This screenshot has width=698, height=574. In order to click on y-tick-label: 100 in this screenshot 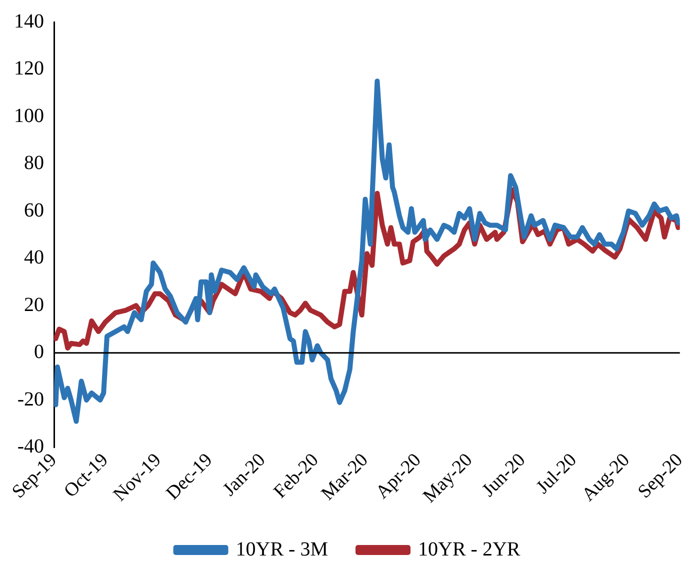, I will do `click(29, 115)`.